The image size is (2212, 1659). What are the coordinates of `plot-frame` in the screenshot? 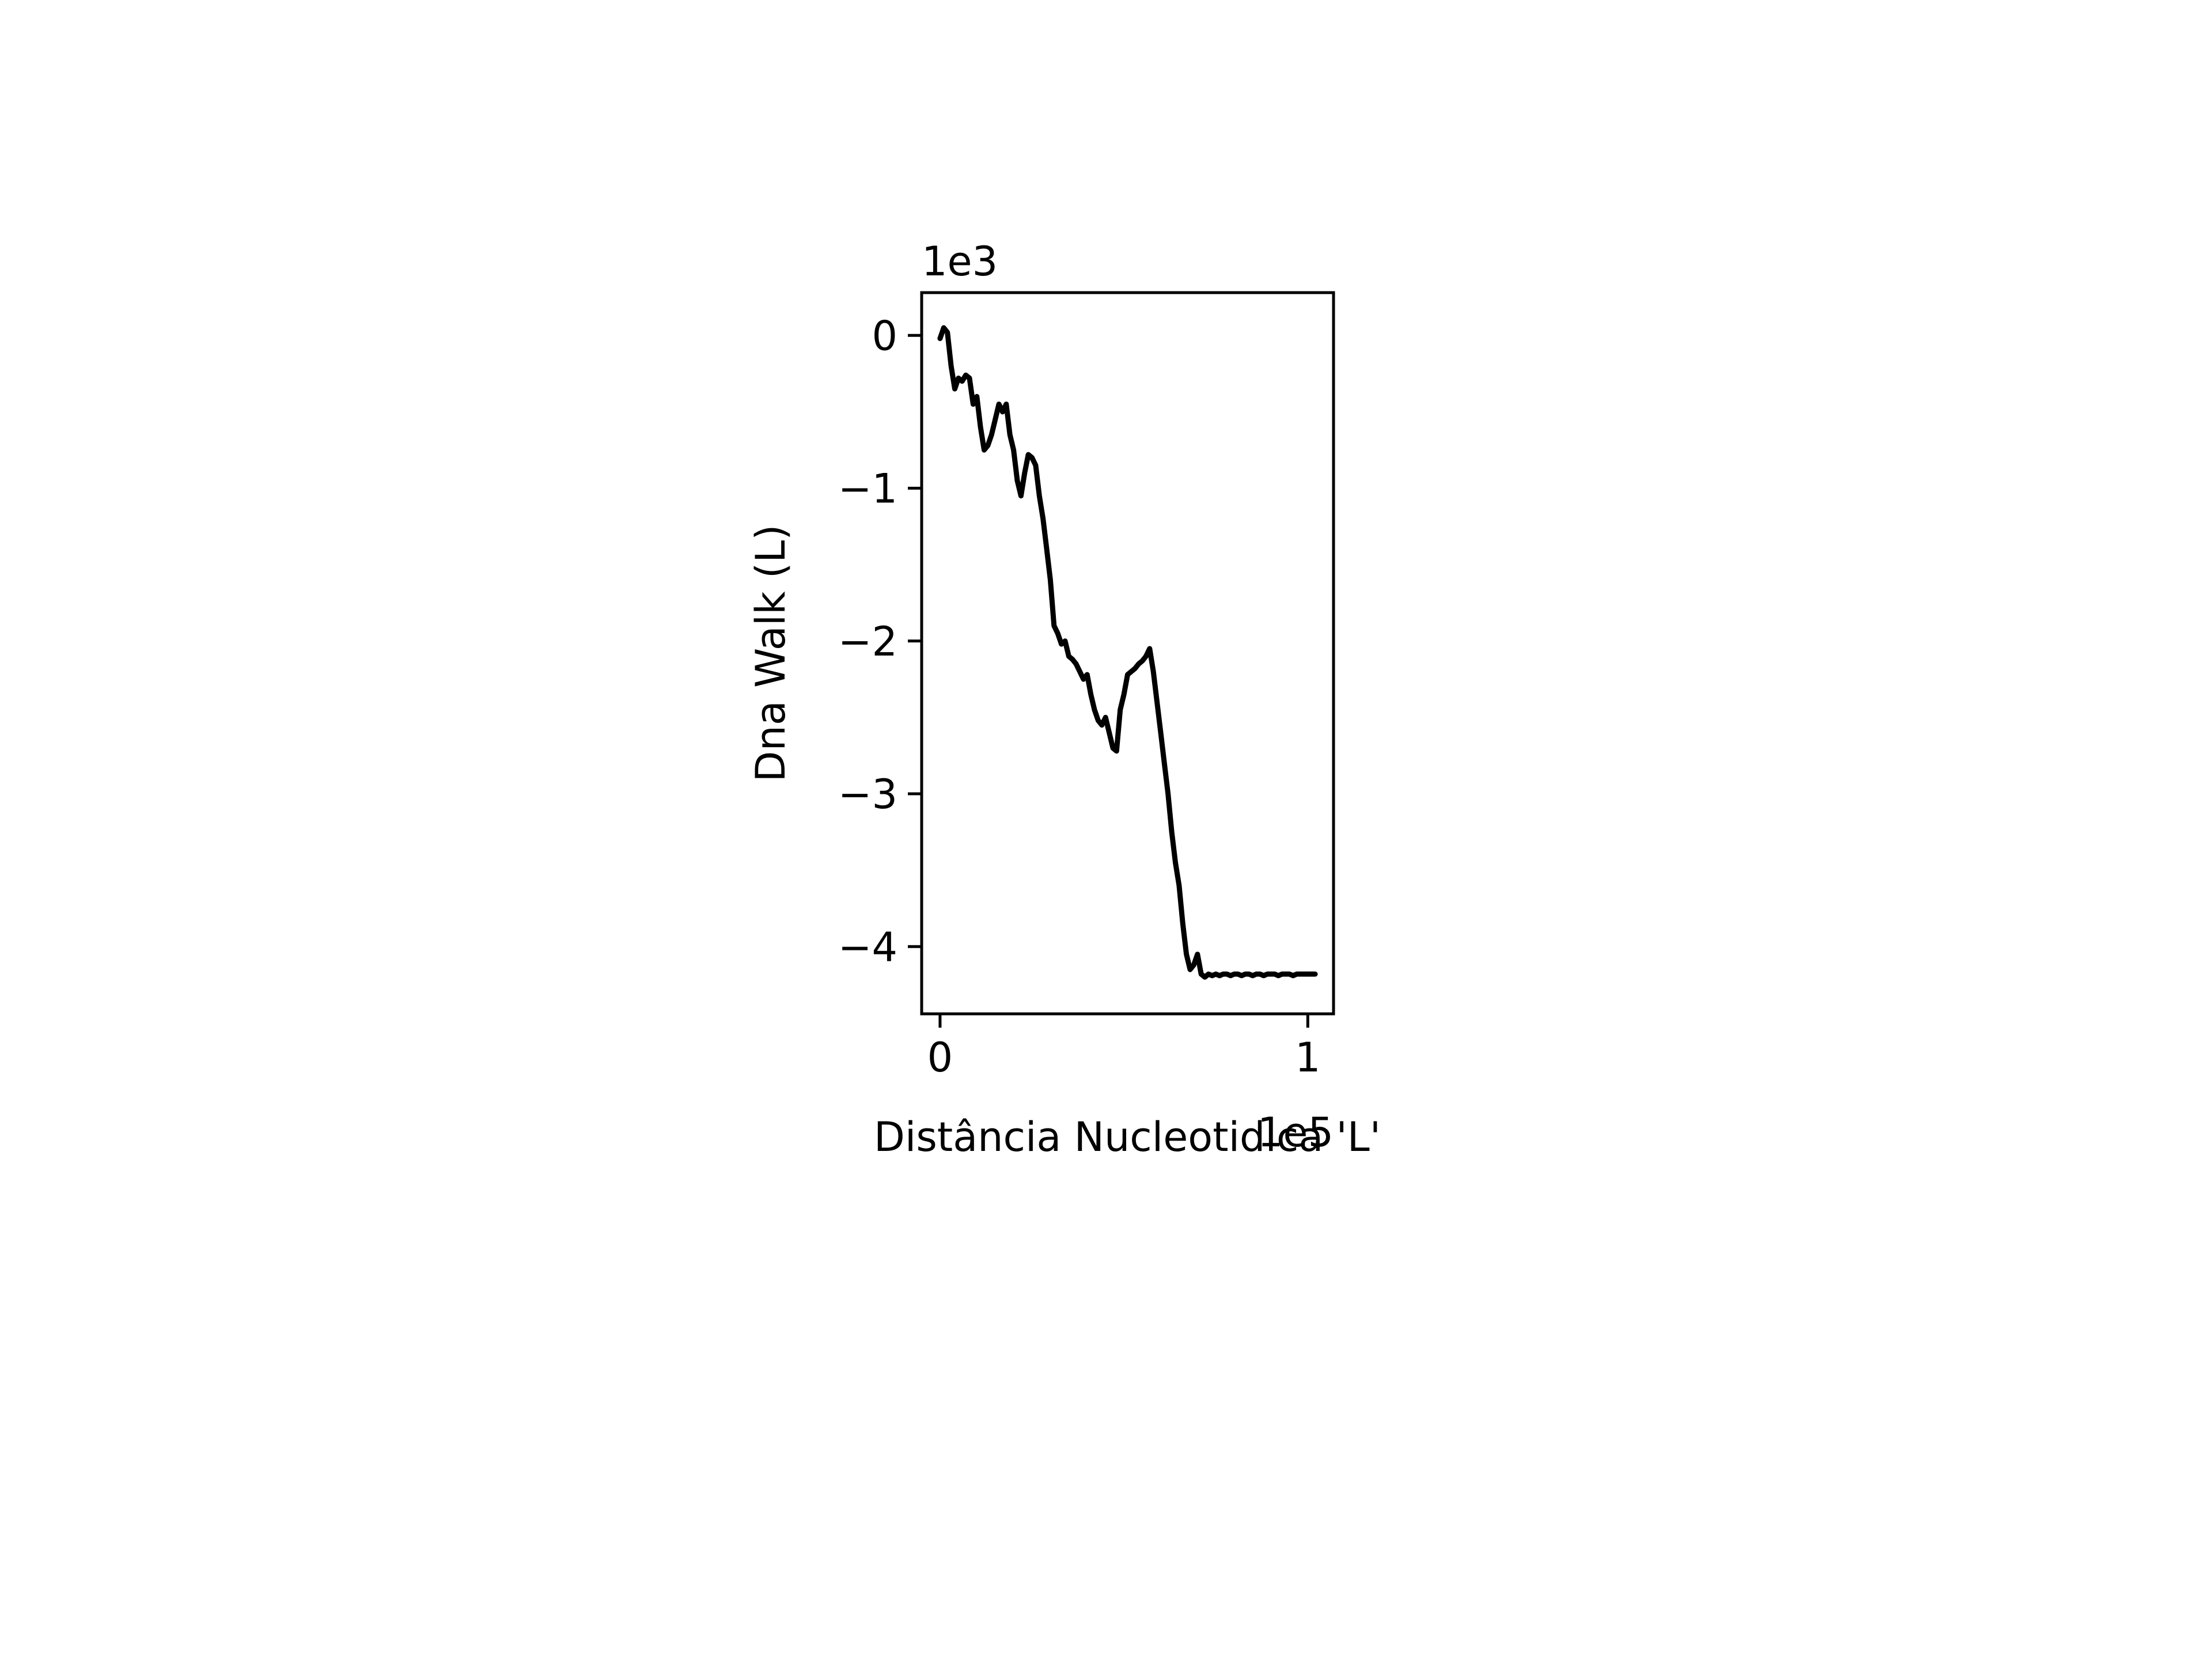 It's located at (1127, 653).